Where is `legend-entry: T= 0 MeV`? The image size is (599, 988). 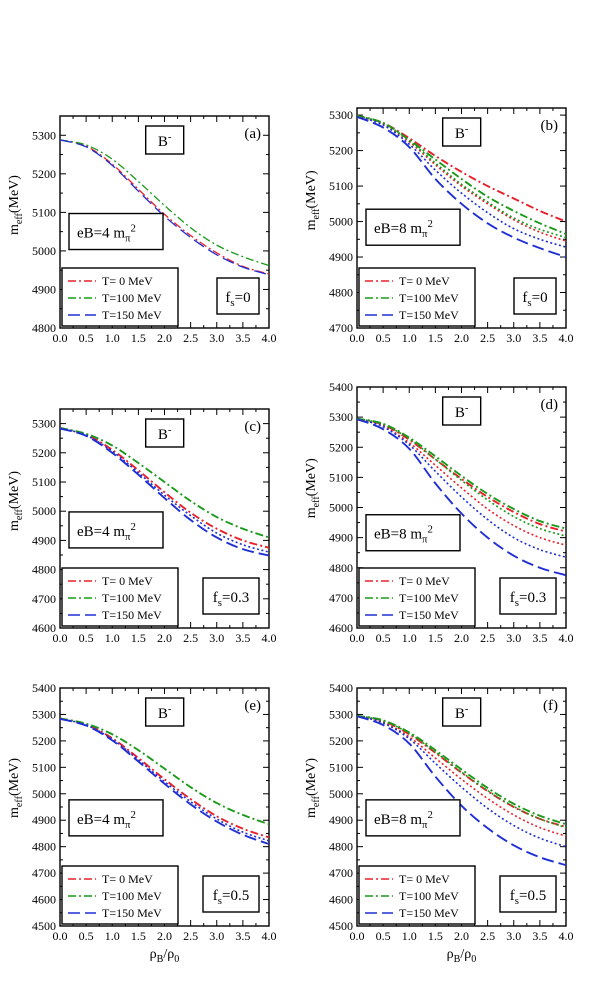 legend-entry: T= 0 MeV is located at coordinates (127, 581).